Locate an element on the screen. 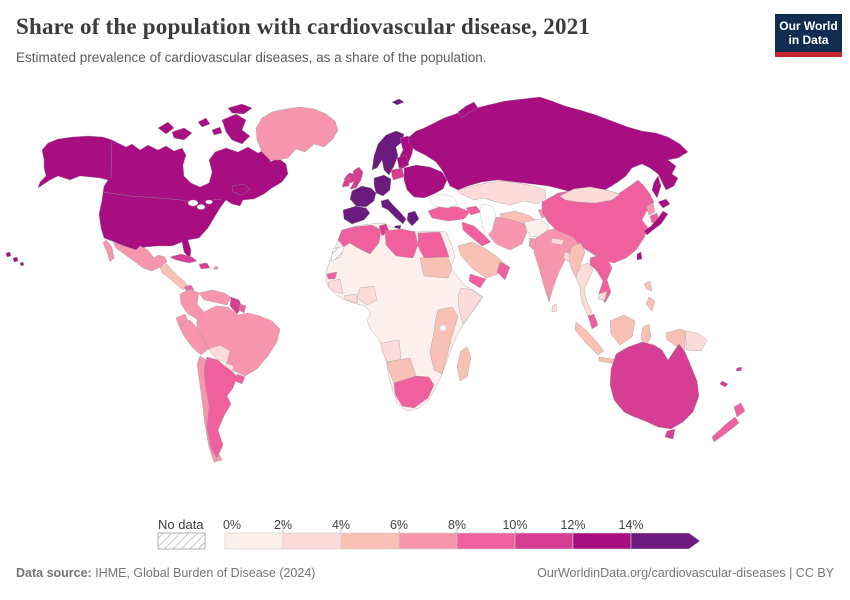 The height and width of the screenshot is (600, 850). country-turkey is located at coordinates (449, 213).